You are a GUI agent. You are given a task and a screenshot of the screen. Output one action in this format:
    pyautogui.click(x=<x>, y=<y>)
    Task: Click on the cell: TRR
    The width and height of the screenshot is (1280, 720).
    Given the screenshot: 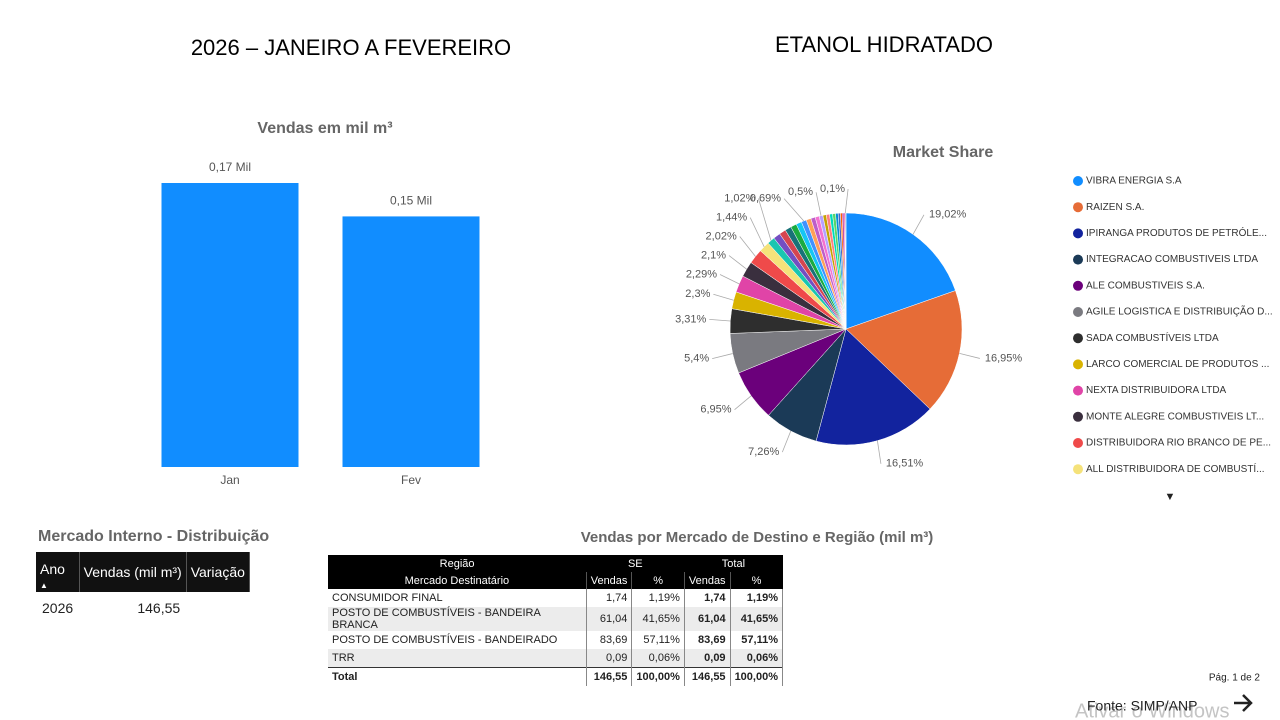 What is the action you would take?
    pyautogui.click(x=457, y=658)
    